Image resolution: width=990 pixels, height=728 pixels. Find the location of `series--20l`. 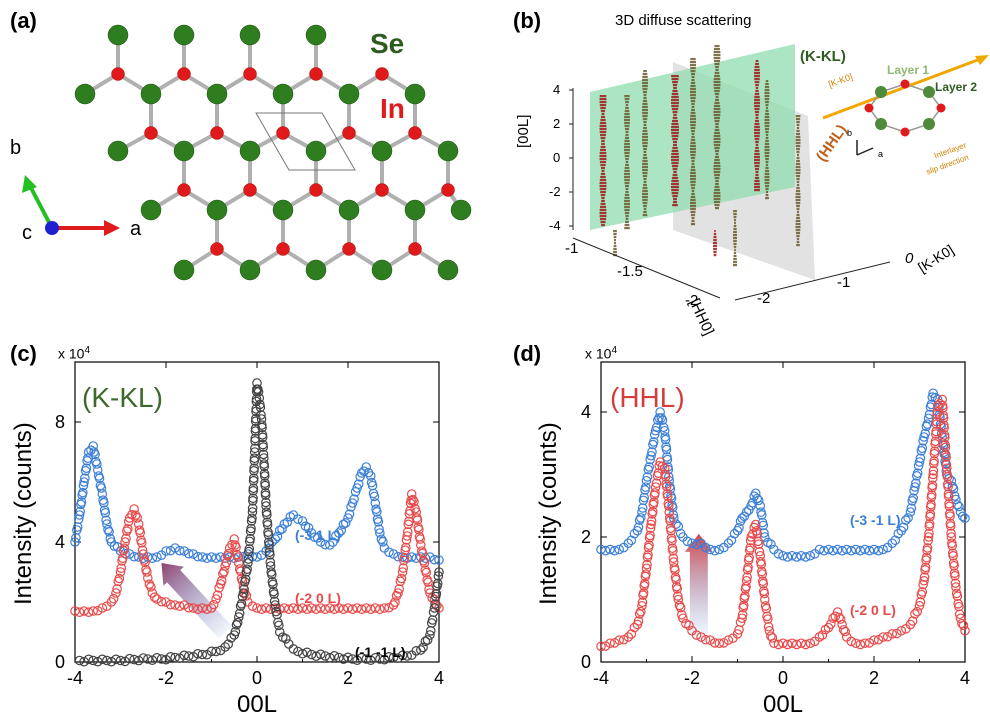

series--20l is located at coordinates (783, 523).